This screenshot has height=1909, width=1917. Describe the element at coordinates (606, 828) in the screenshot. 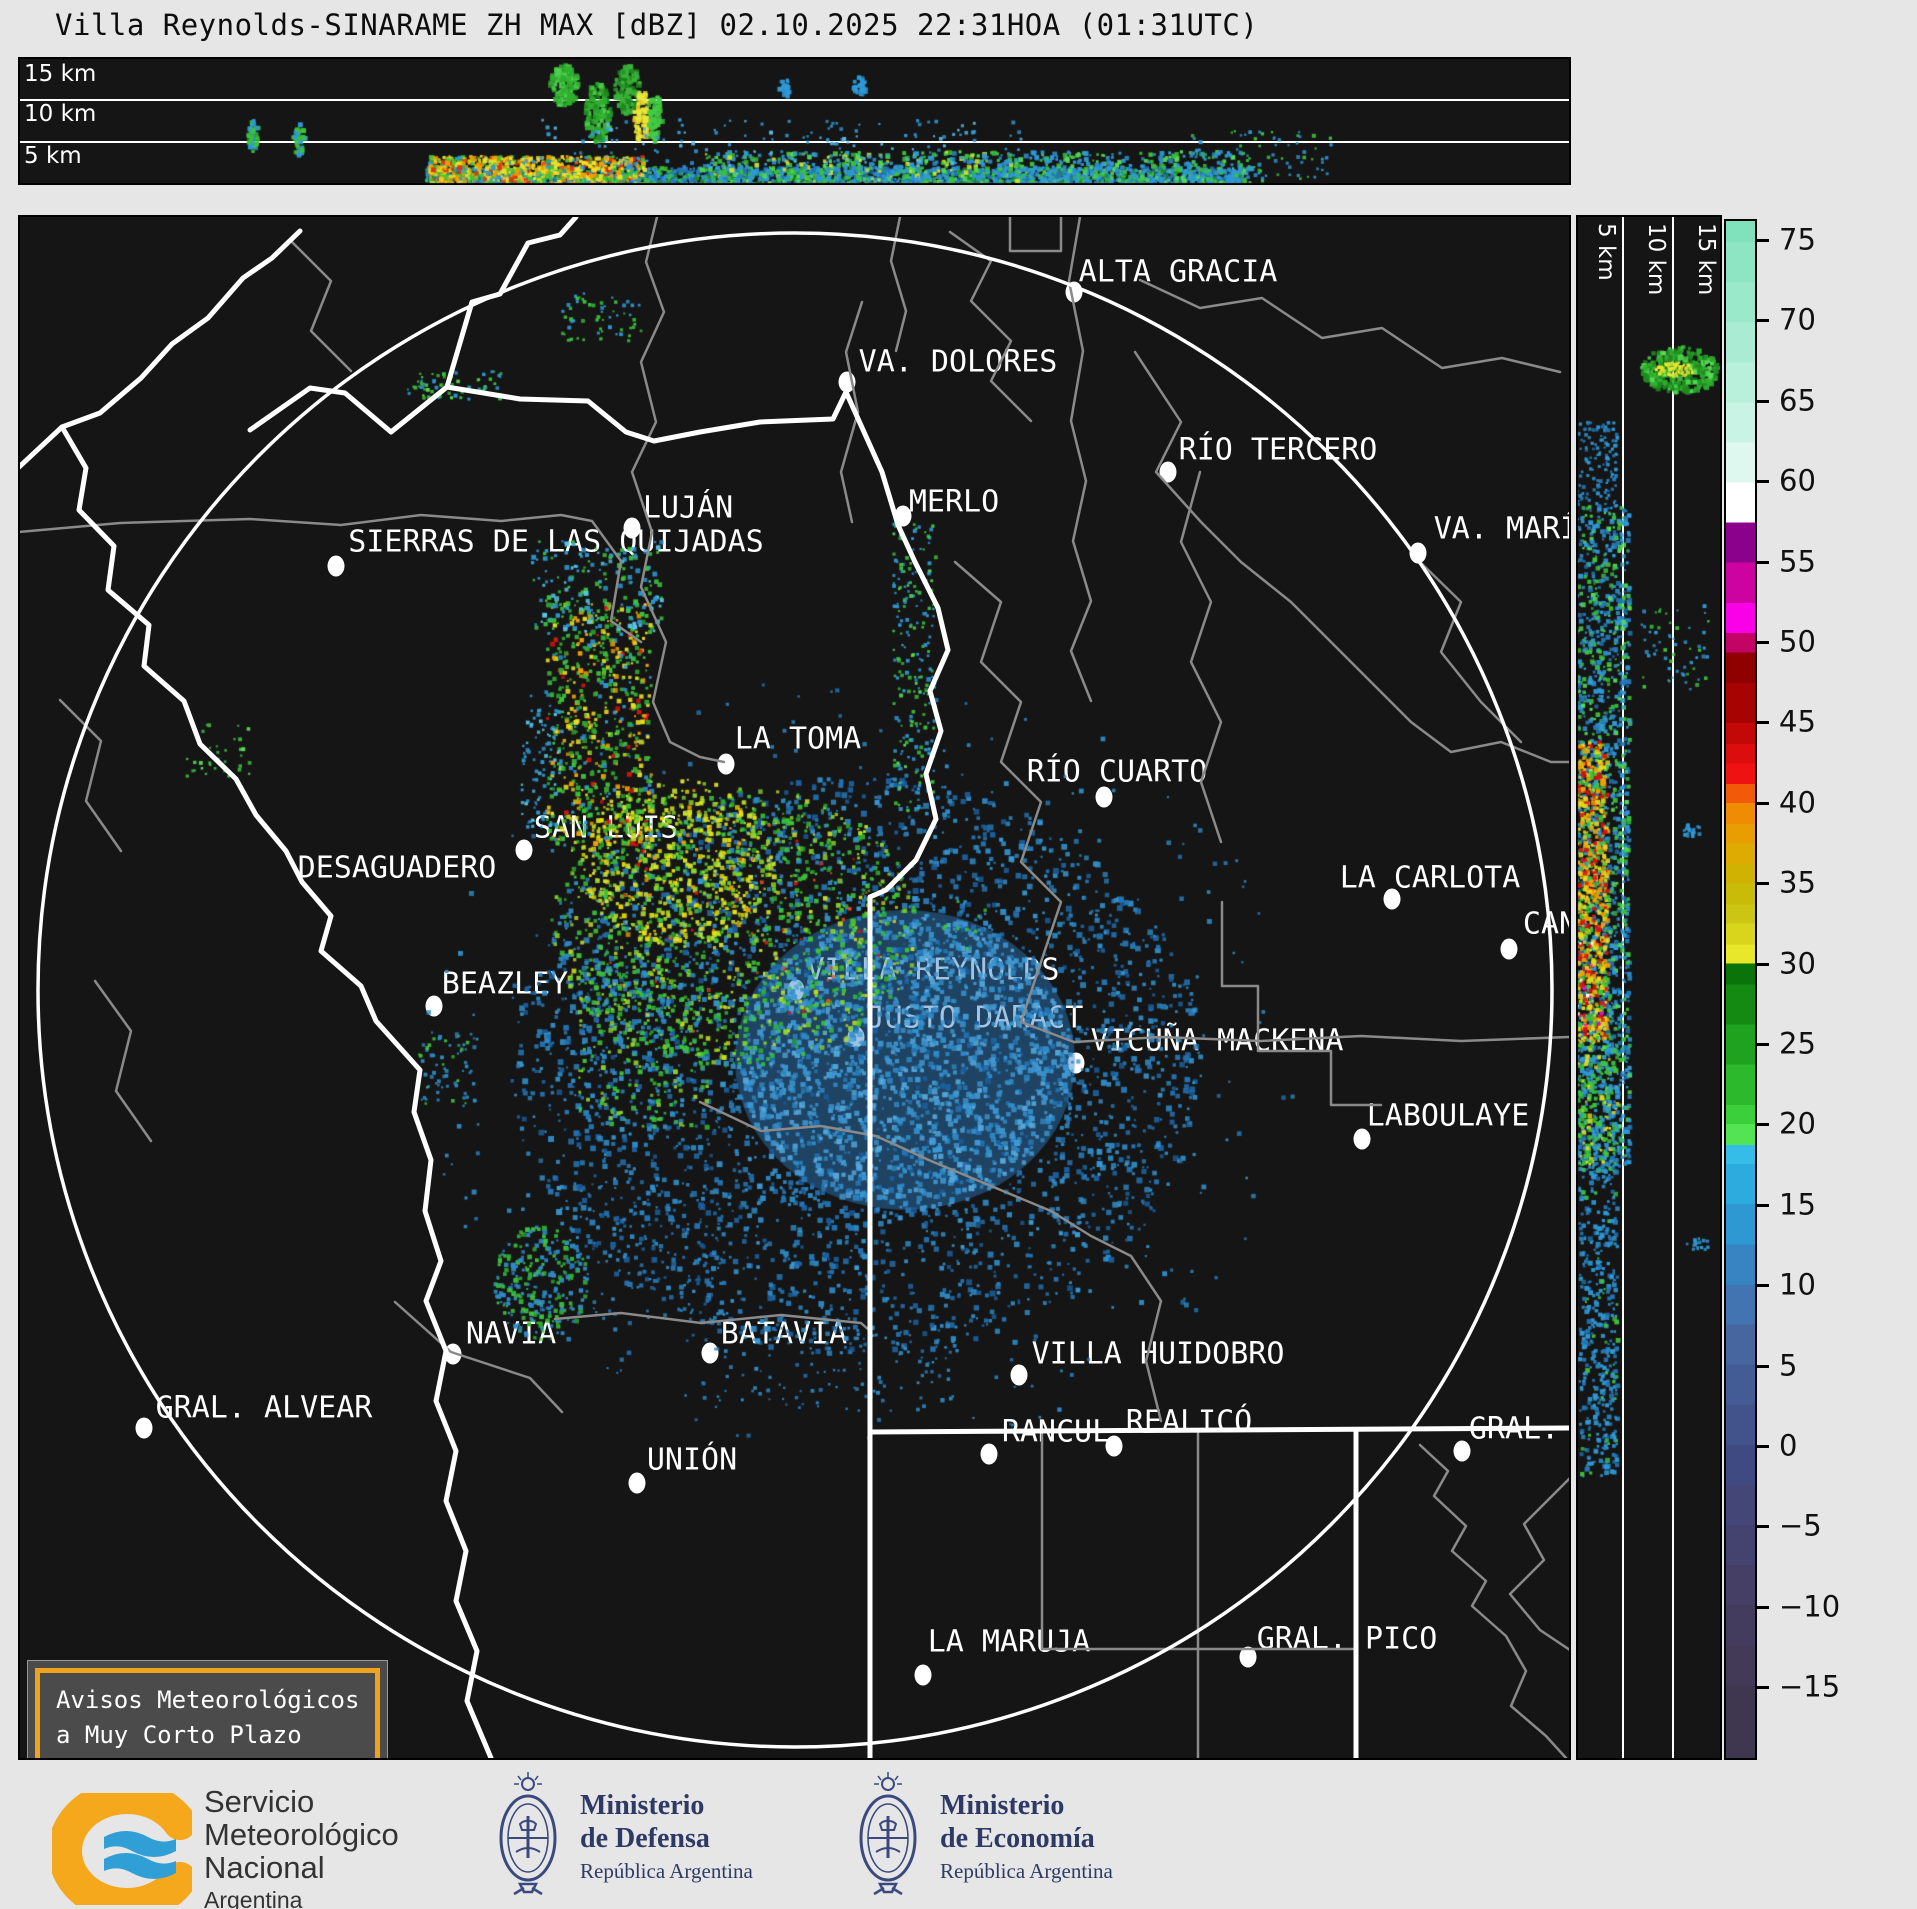

I see `city-label: SAN LUIS` at that location.